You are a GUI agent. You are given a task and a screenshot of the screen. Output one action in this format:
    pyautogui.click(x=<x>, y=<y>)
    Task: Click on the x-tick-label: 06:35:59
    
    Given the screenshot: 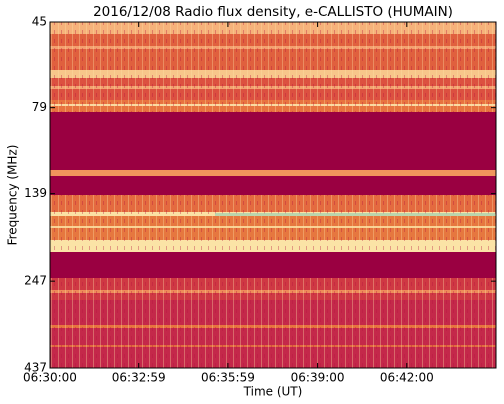 What is the action you would take?
    pyautogui.click(x=228, y=378)
    